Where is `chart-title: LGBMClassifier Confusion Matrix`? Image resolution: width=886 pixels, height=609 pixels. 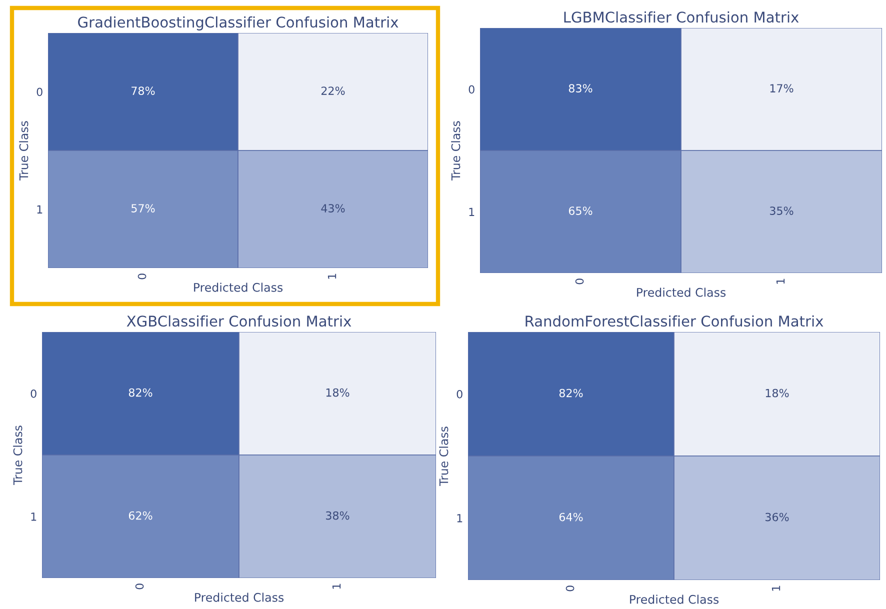 chart-title: LGBMClassifier Confusion Matrix is located at coordinates (681, 17).